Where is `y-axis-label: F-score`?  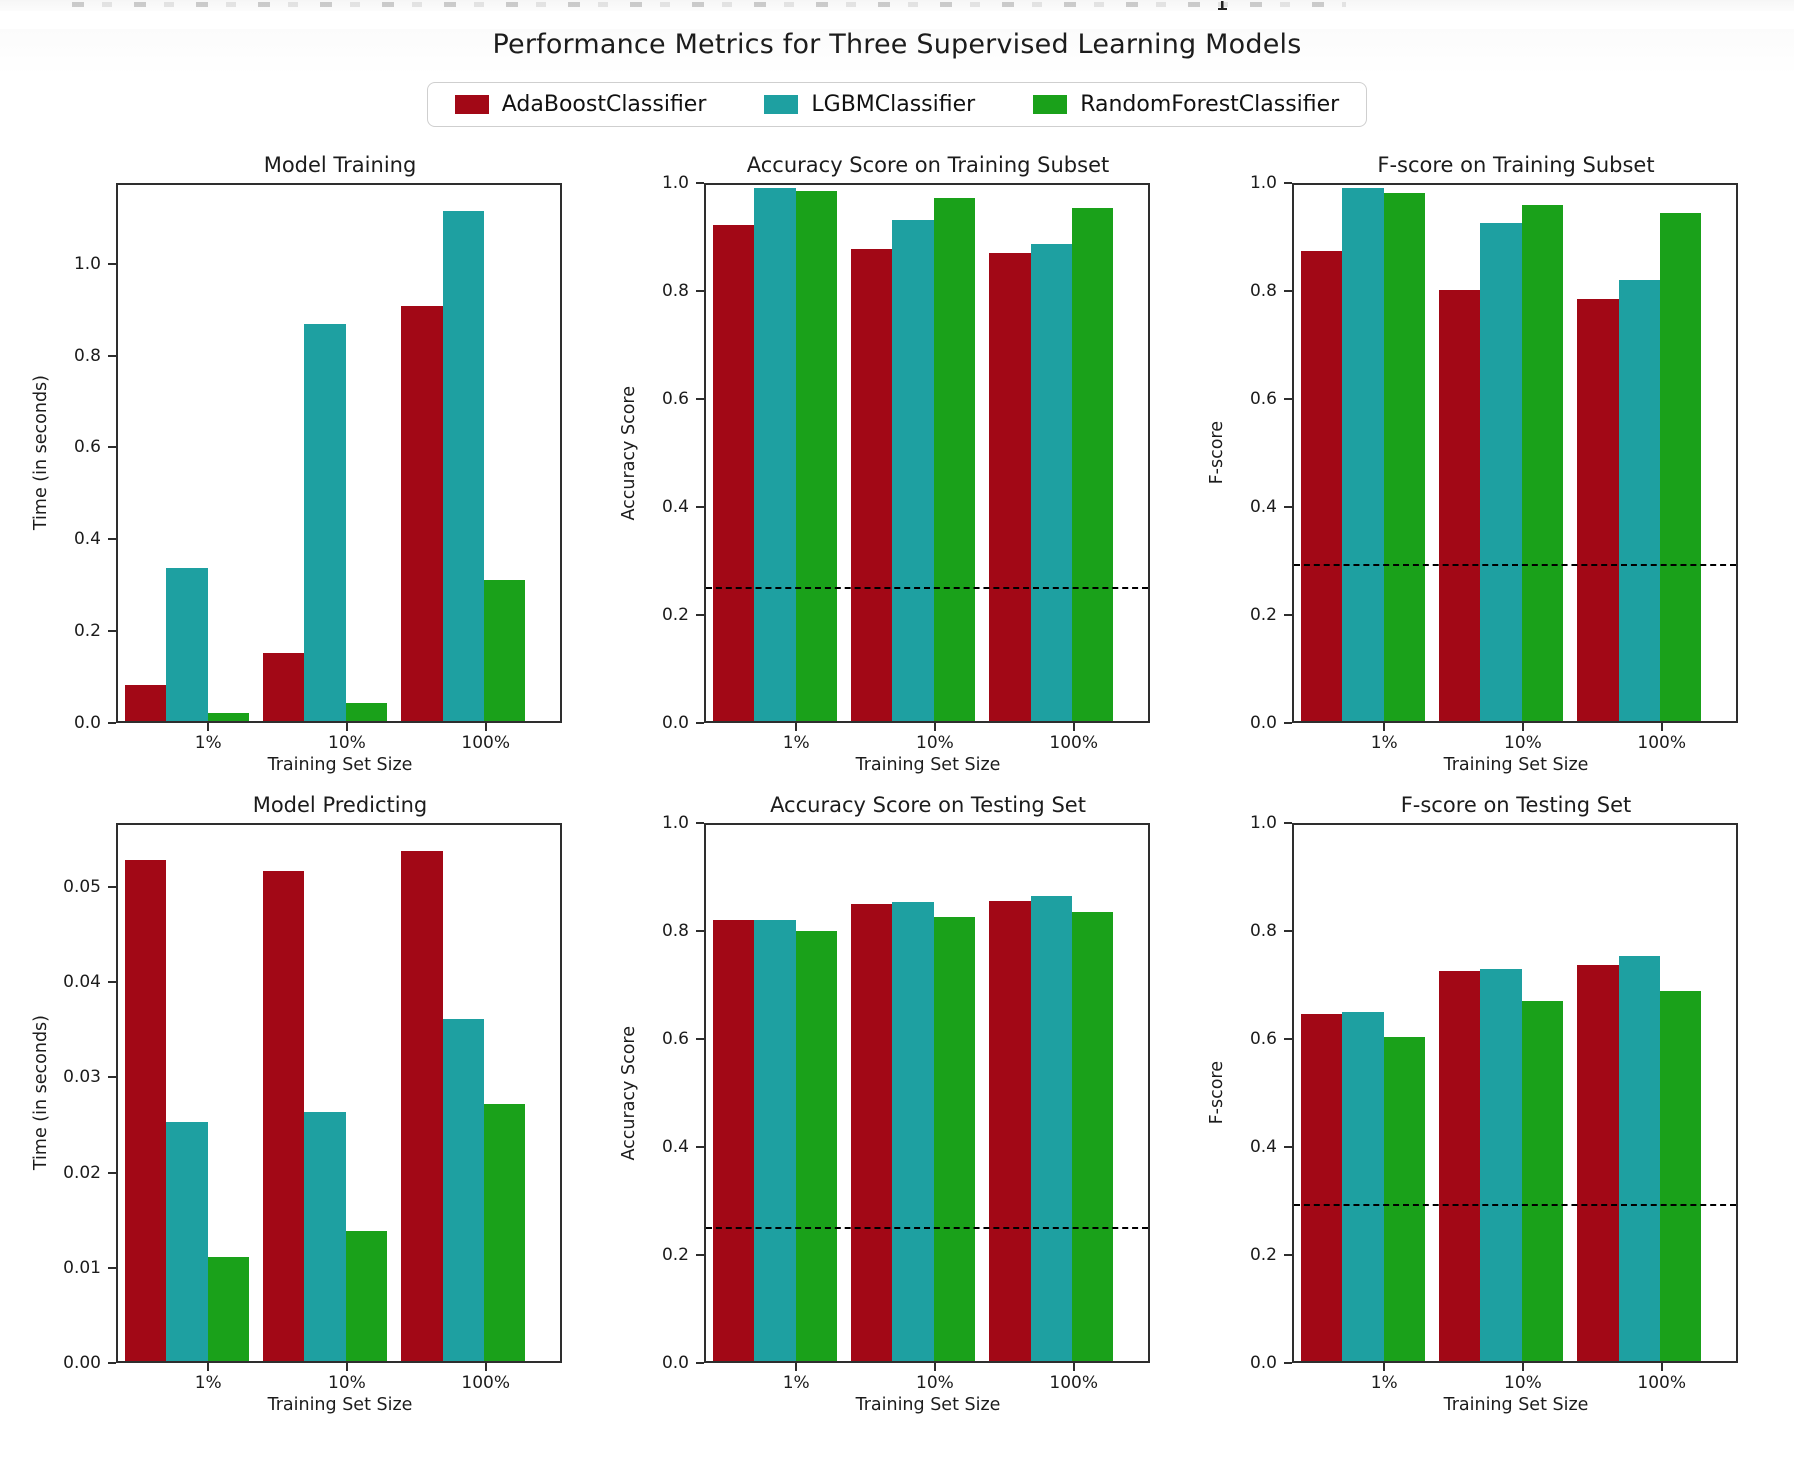
y-axis-label: F-score is located at coordinates (1217, 1093).